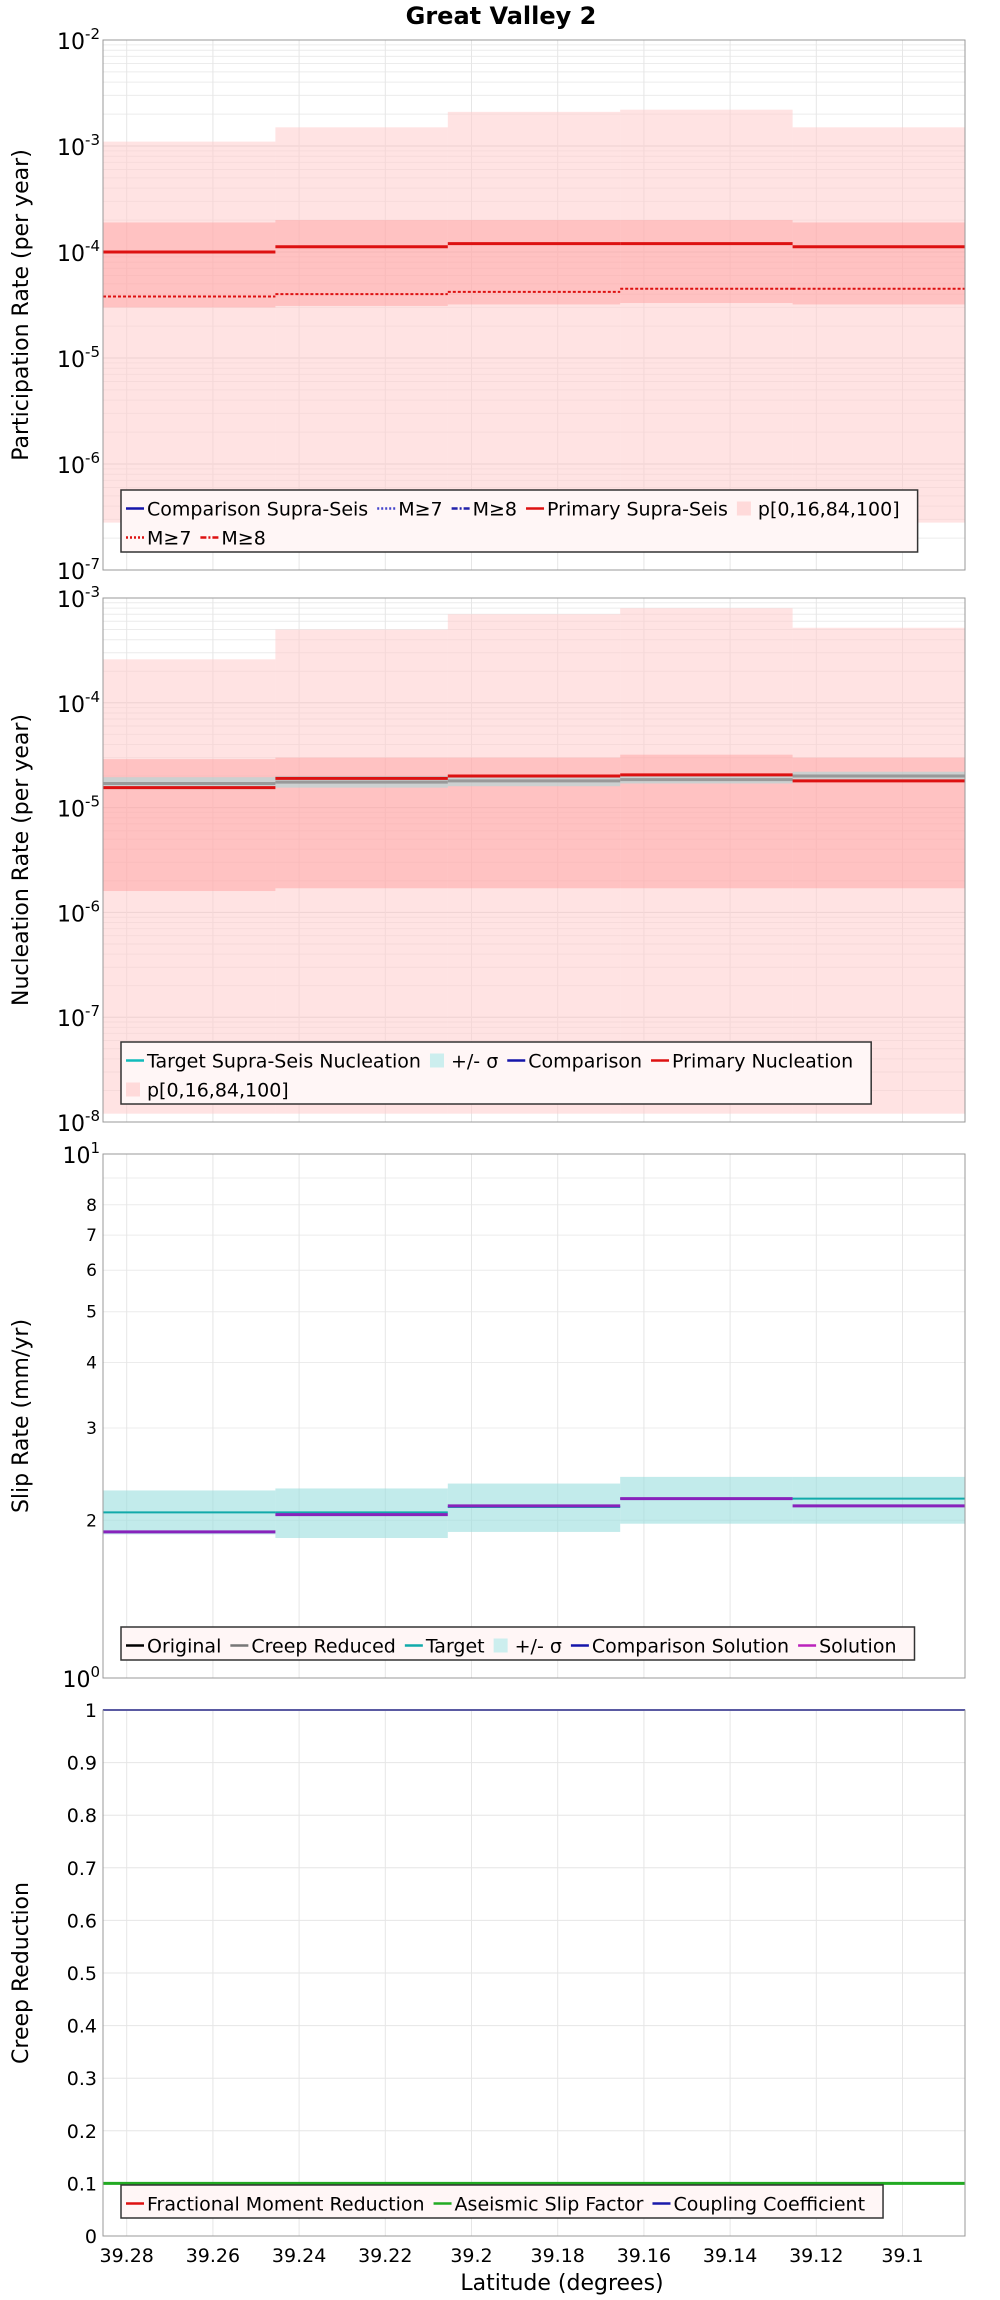 Image resolution: width=1000 pixels, height=2300 pixels. I want to click on legend-item-label: Primary Nucleation, so click(762, 1062).